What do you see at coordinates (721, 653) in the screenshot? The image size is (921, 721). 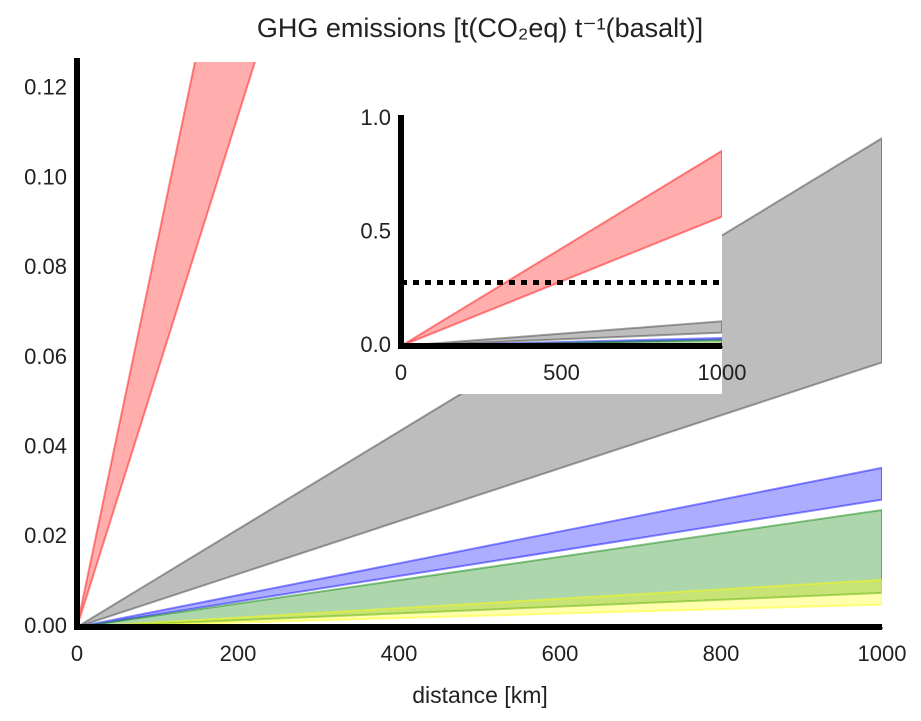 I see `x-tick-label: 800` at bounding box center [721, 653].